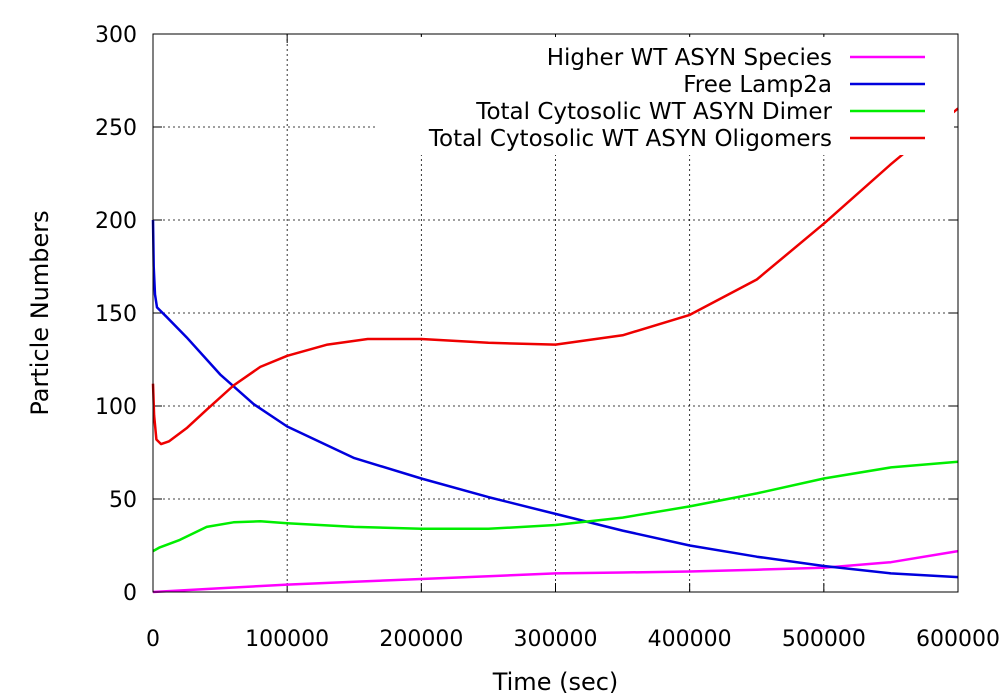  I want to click on y-tick-label: 200, so click(116, 221).